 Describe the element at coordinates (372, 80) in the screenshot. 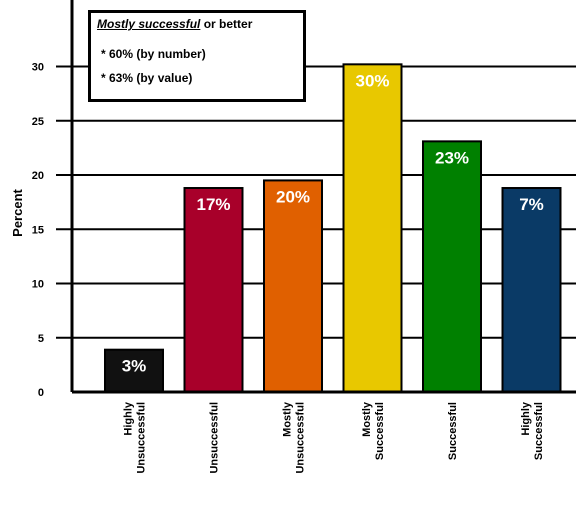

I see `data-label-3: 30%` at that location.